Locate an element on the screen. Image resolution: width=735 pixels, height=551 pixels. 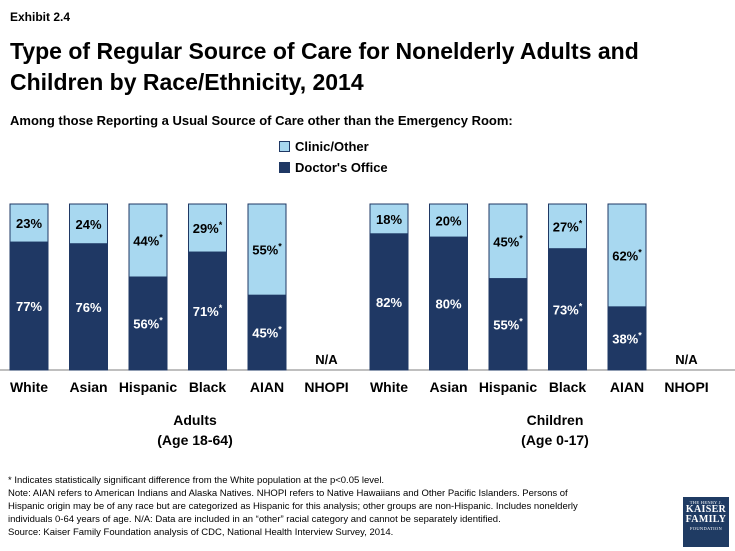
value-label-doctor-adults-black: 71%* is located at coordinates (208, 311).